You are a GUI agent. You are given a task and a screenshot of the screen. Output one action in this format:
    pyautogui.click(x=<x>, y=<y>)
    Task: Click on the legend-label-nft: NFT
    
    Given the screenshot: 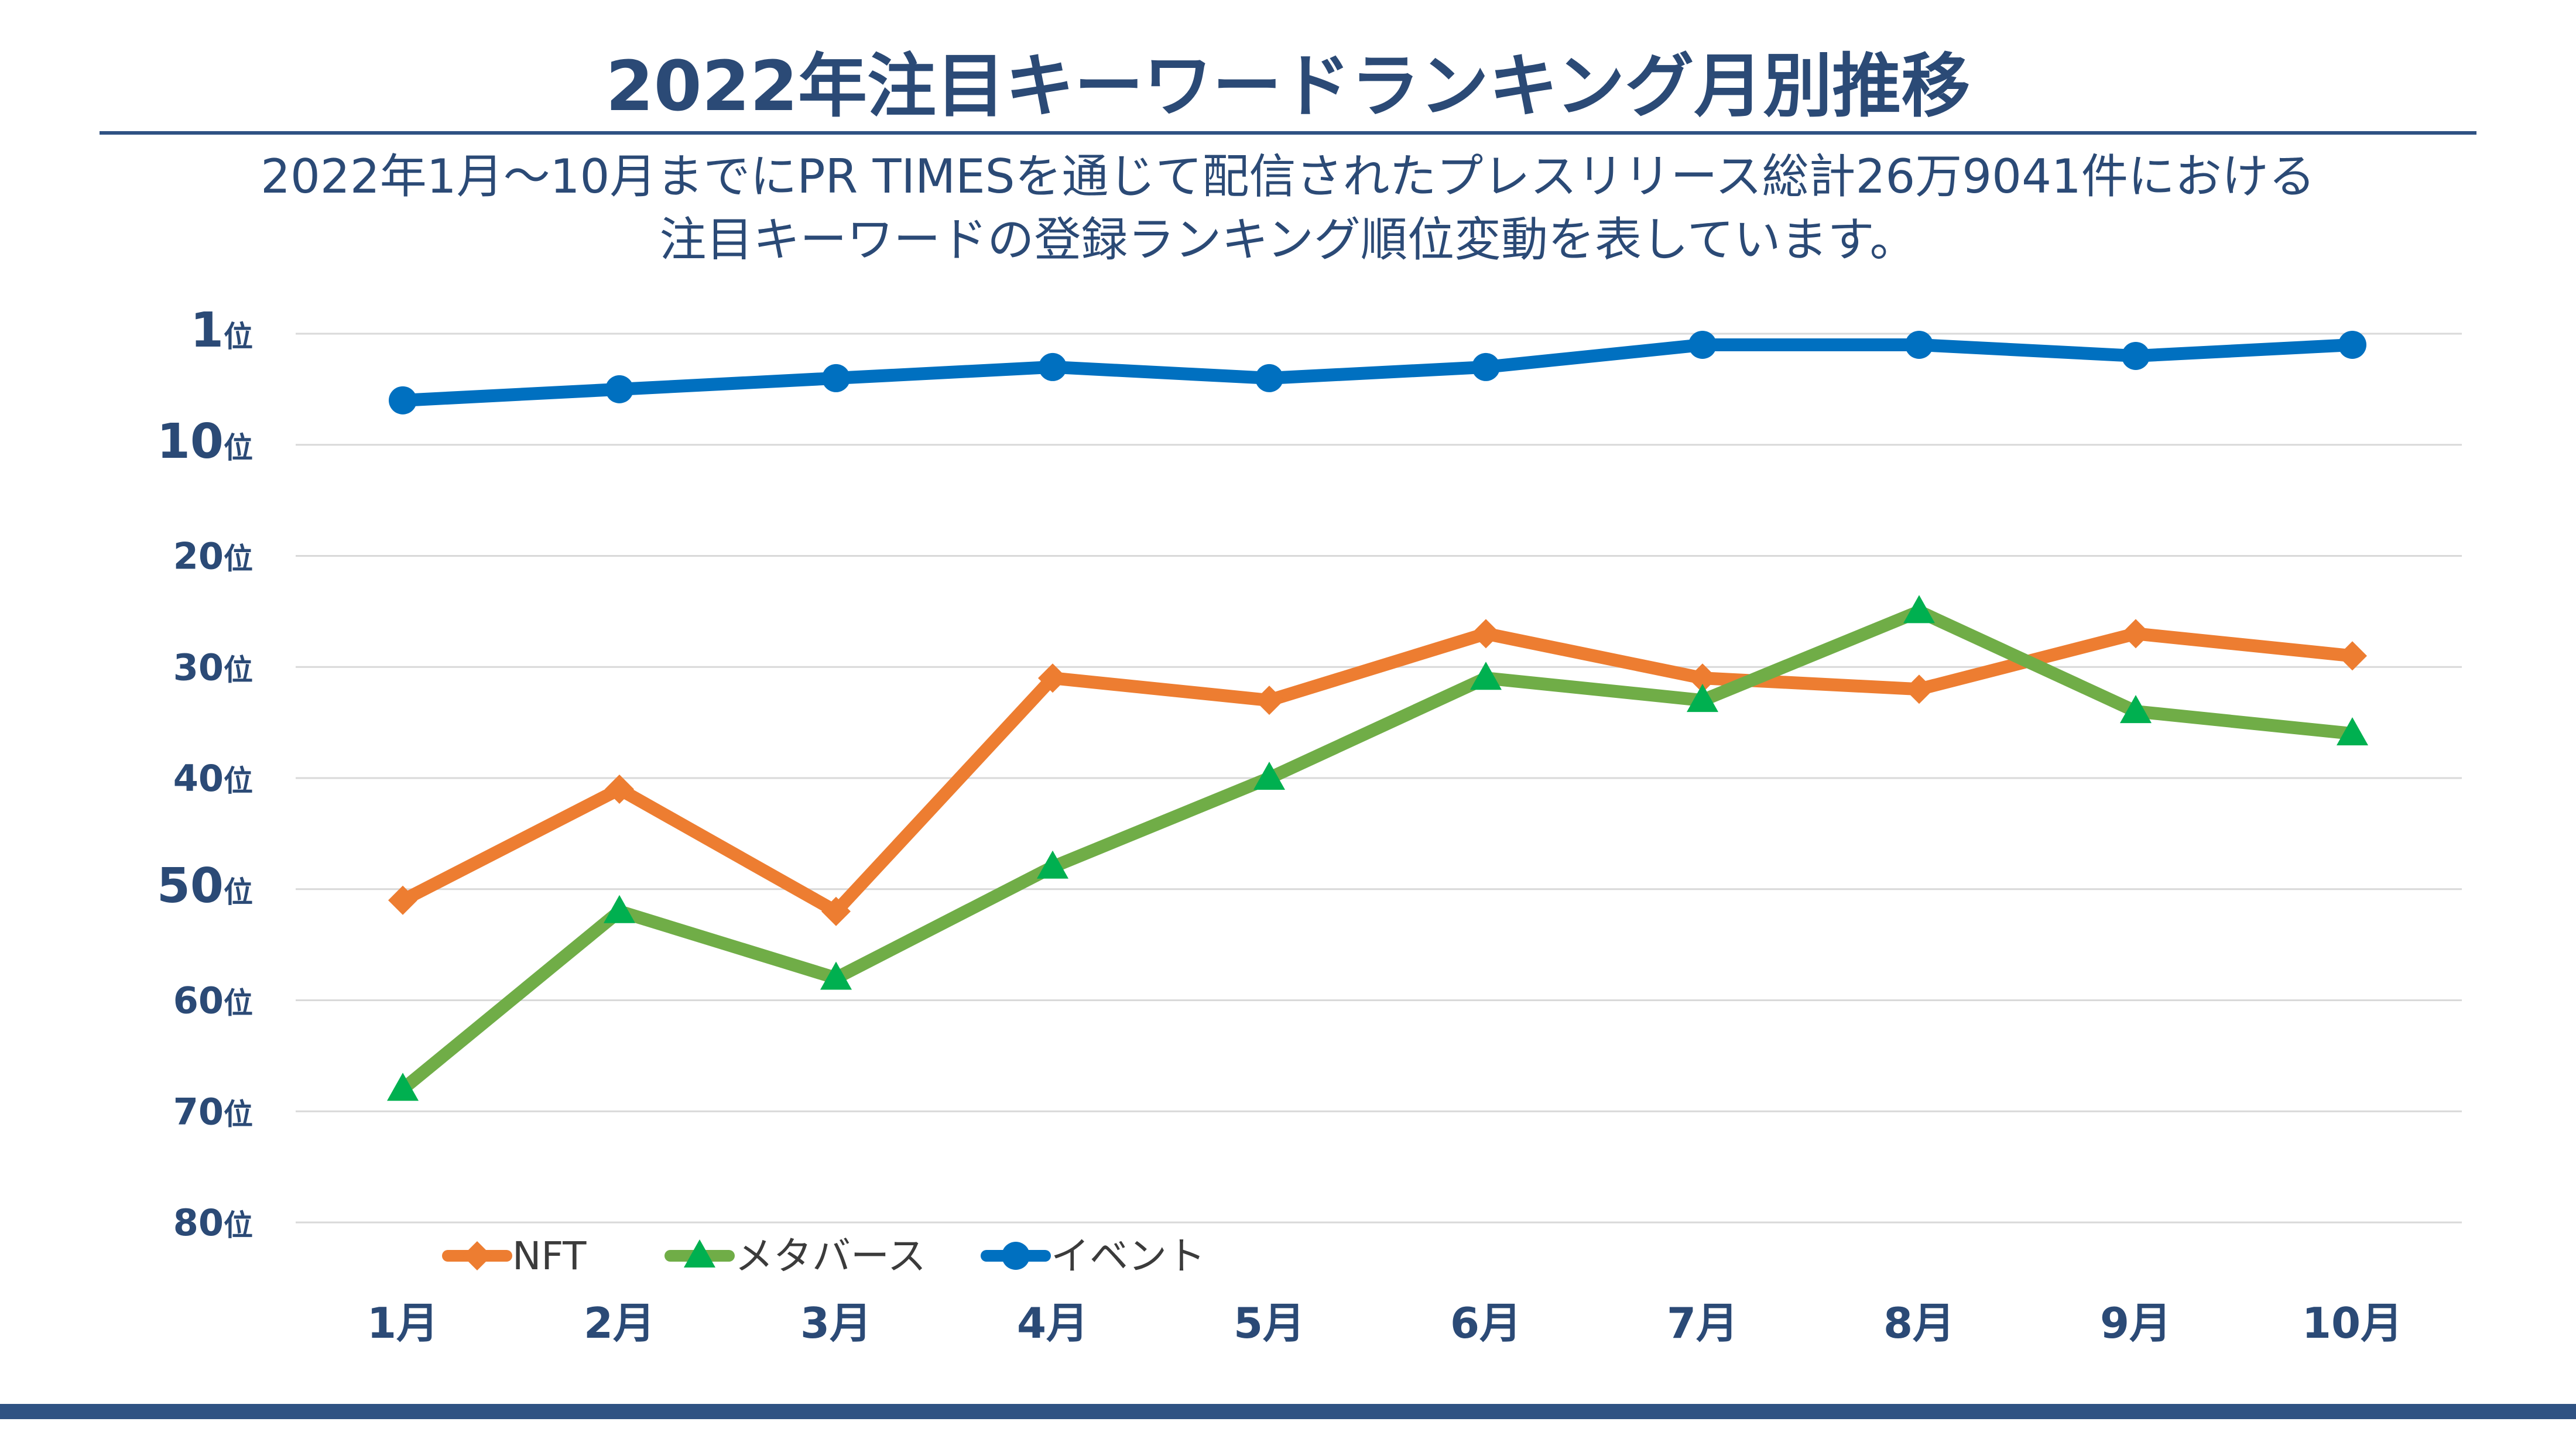 What is the action you would take?
    pyautogui.click(x=549, y=1256)
    